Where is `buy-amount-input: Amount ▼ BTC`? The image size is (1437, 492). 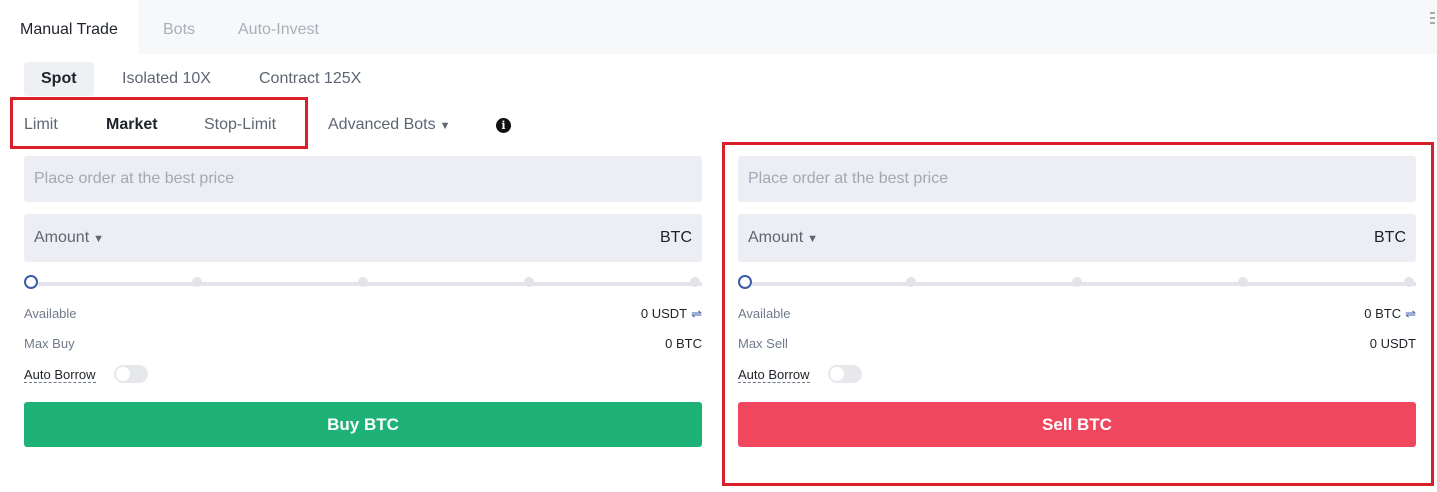 buy-amount-input: Amount ▼ BTC is located at coordinates (363, 238).